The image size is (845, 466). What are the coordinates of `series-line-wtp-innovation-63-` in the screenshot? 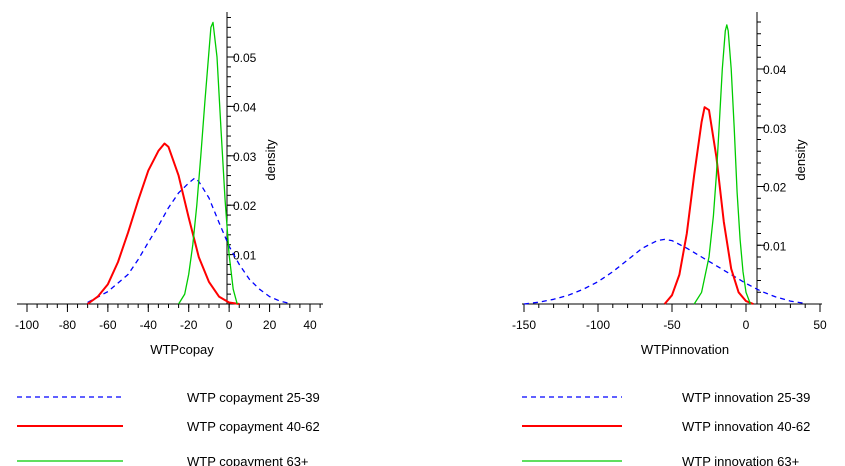 It's located at (722, 164).